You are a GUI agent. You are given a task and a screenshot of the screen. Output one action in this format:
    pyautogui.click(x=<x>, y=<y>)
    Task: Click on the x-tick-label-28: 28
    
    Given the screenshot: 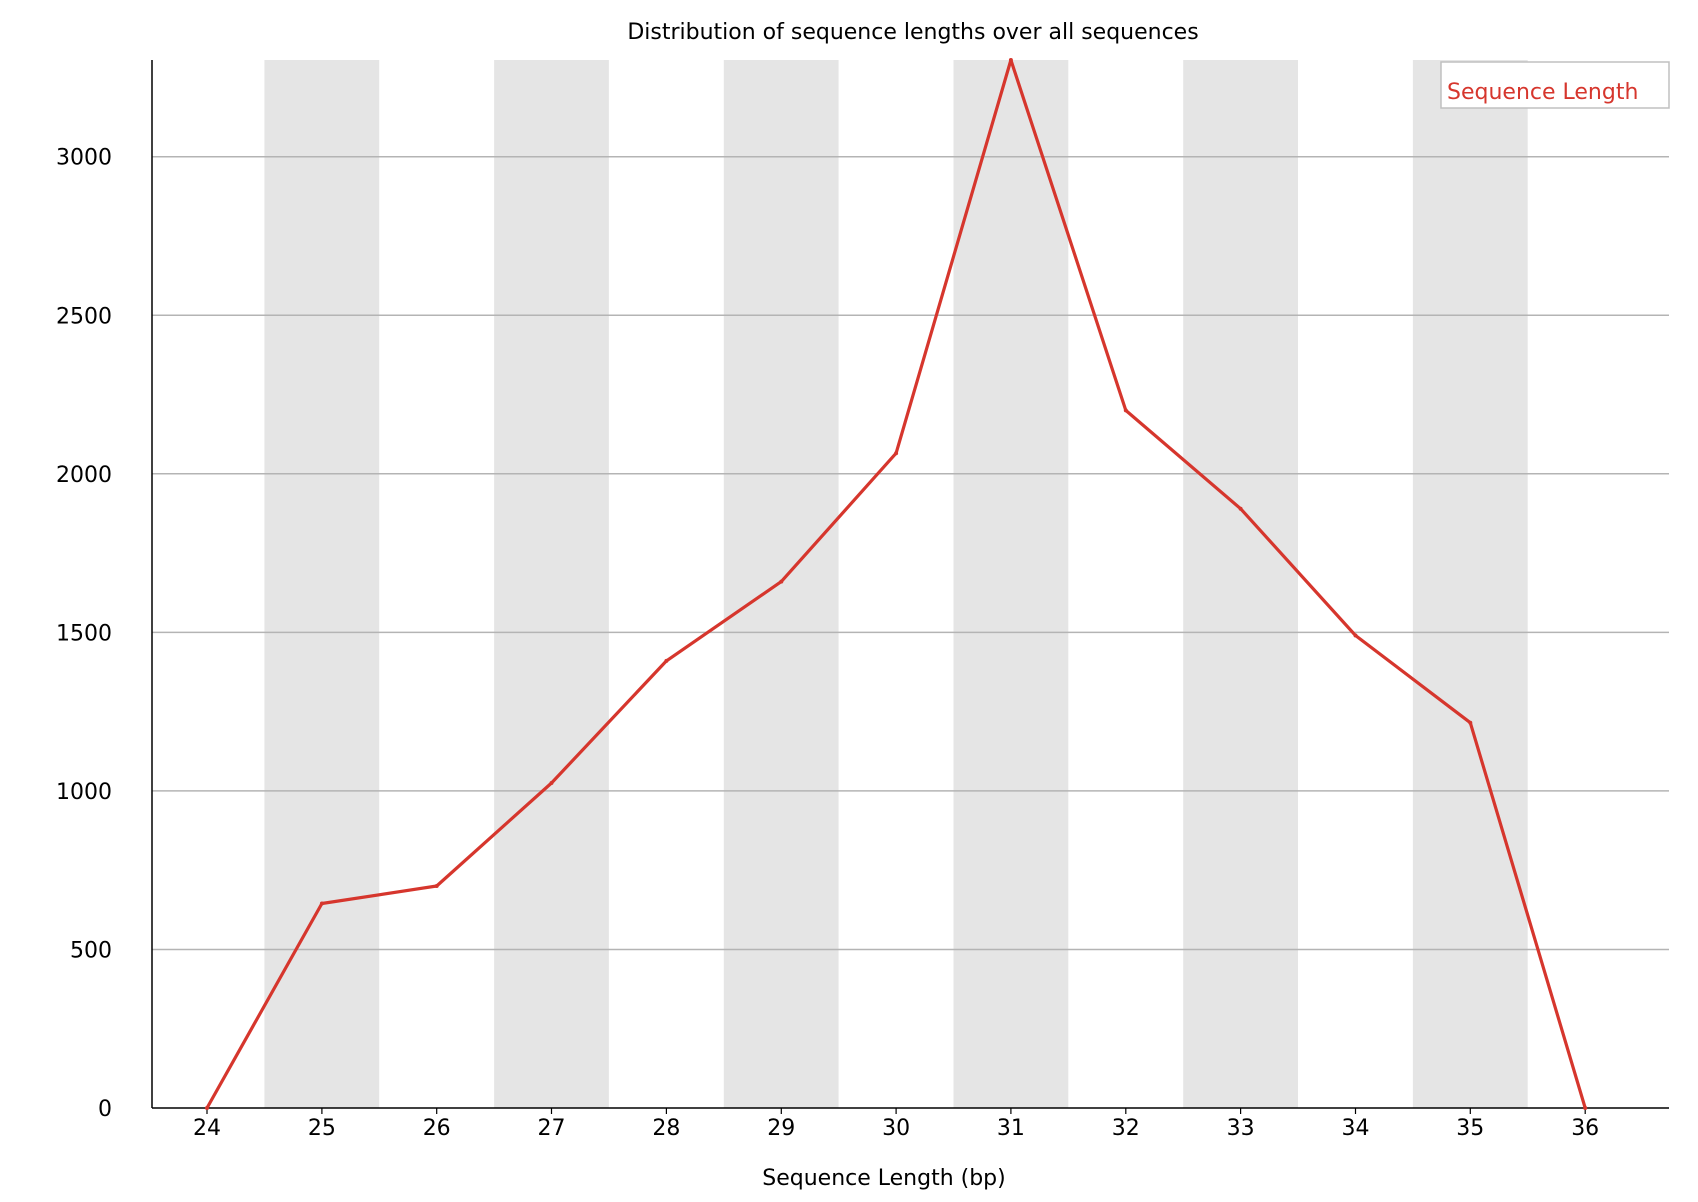 What is the action you would take?
    pyautogui.click(x=666, y=1128)
    